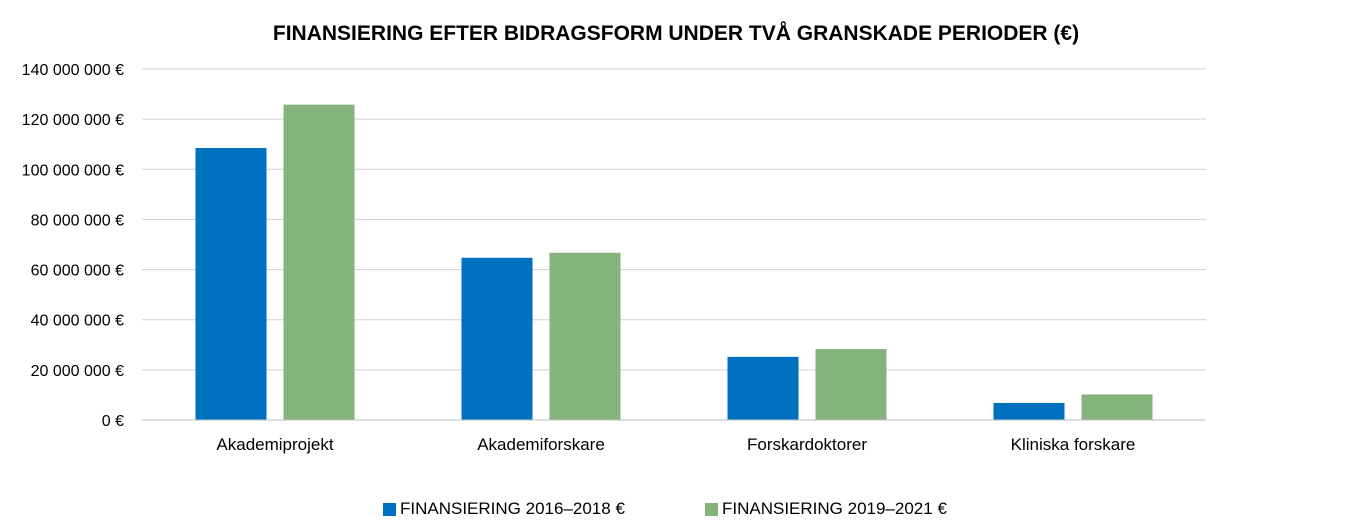 The height and width of the screenshot is (532, 1352). I want to click on y-tick-label: 100 000 000 €, so click(73, 170).